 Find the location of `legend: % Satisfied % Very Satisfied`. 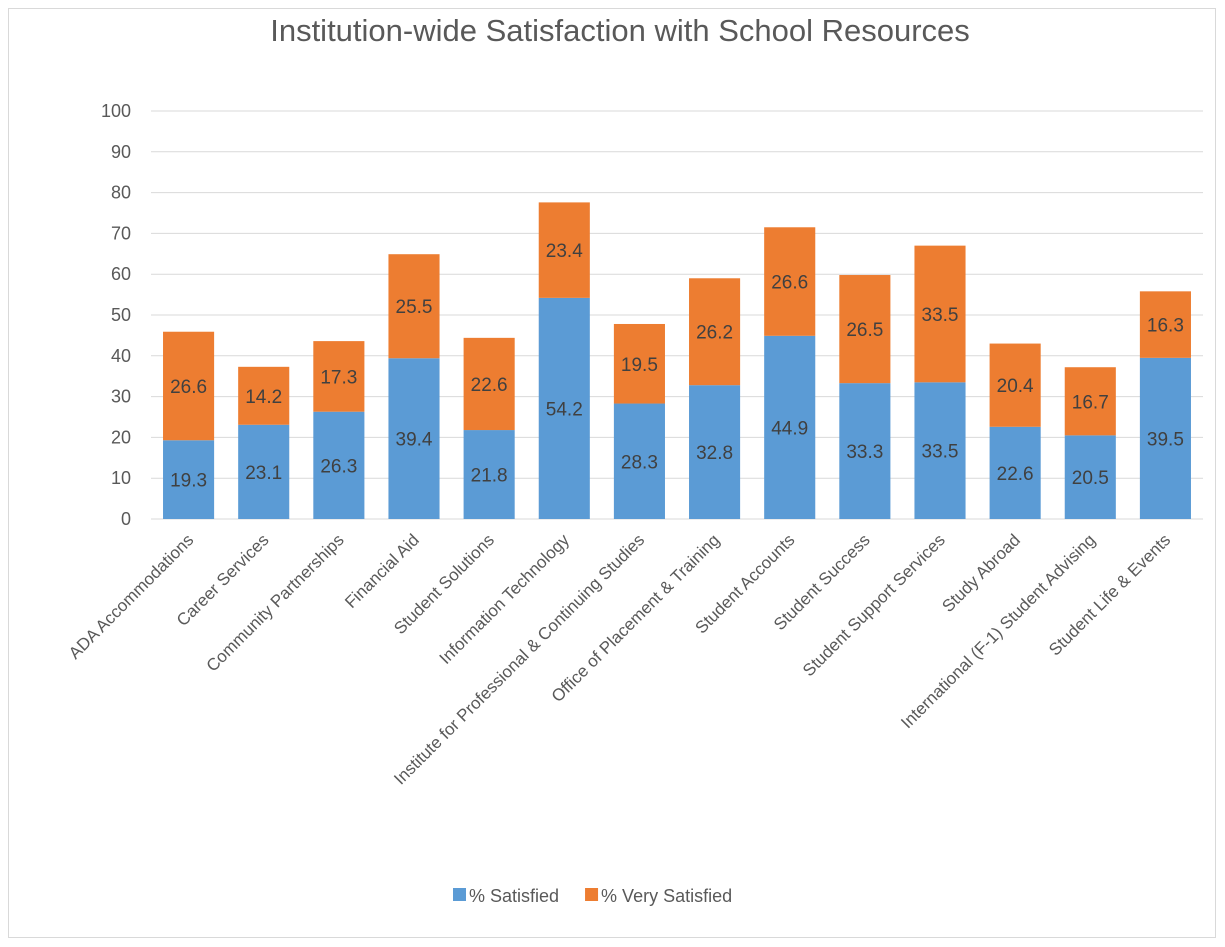

legend: % Satisfied % Very Satisfied is located at coordinates (592, 896).